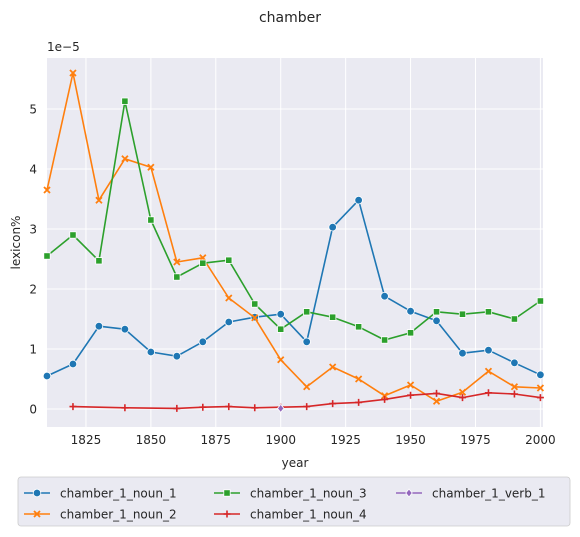  I want to click on legend-item-chamber_1_noun_3: chamber_1_noun_3, so click(290, 494).